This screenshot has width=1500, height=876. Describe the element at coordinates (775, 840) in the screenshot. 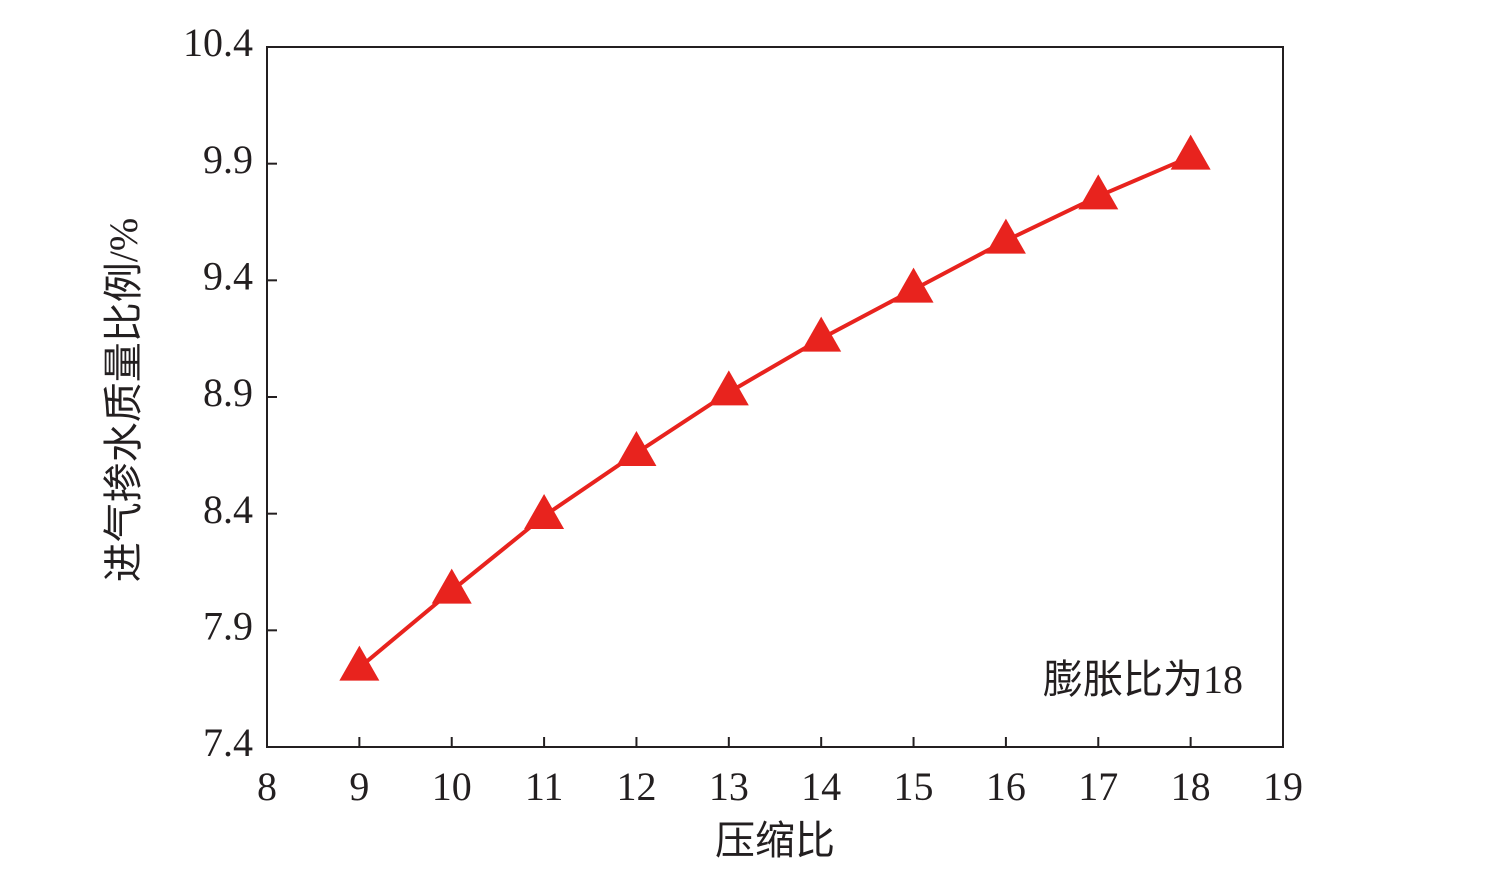

I see `x-axis-label: 压缩比` at that location.